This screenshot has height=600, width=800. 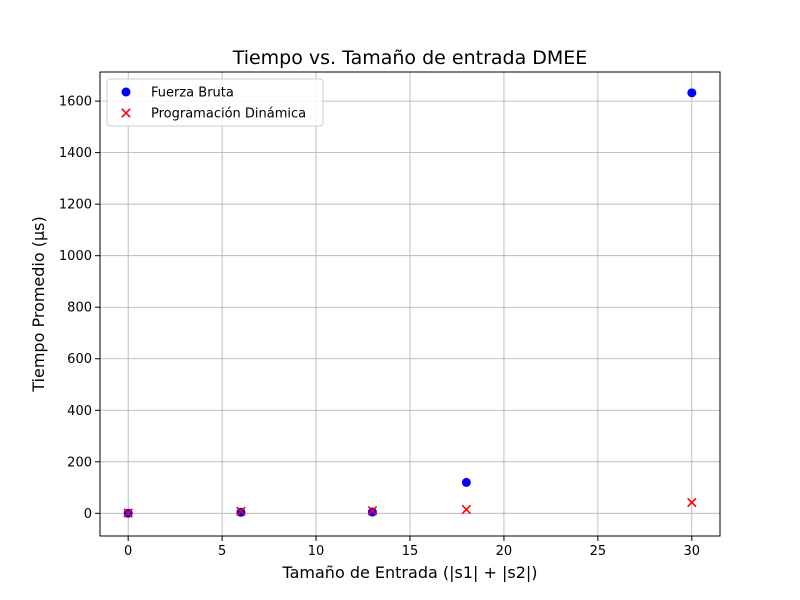 What do you see at coordinates (692, 551) in the screenshot?
I see `x-tick-label: 30` at bounding box center [692, 551].